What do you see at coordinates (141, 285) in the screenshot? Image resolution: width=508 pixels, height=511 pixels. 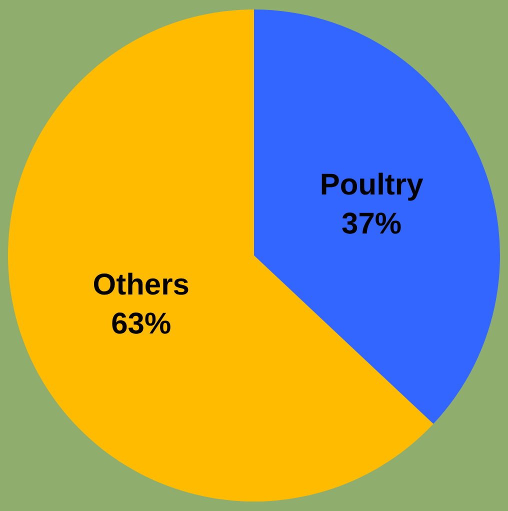 I see `slice-label: Others` at bounding box center [141, 285].